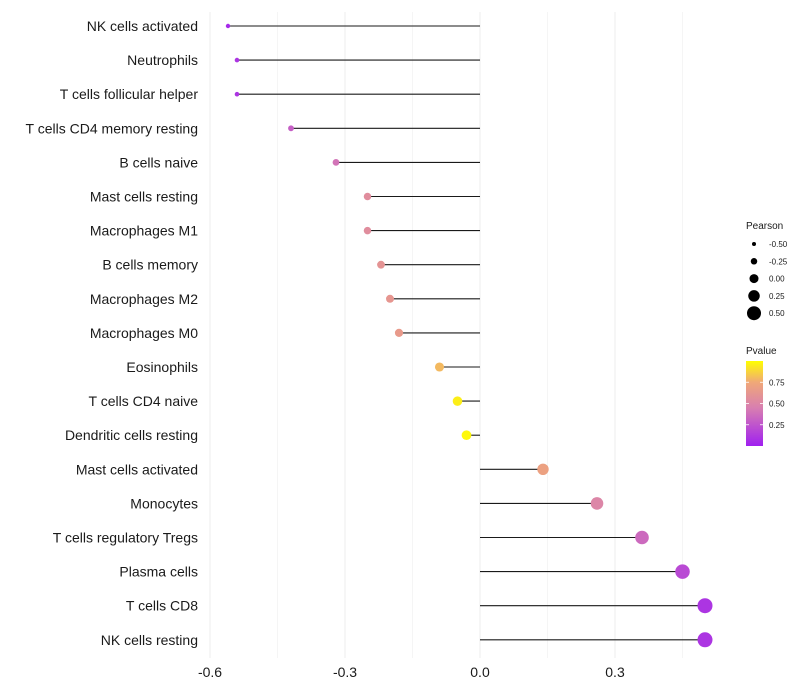 Image resolution: width=800 pixels, height=700 pixels. What do you see at coordinates (149, 640) in the screenshot?
I see `category-label: NK cells resting` at bounding box center [149, 640].